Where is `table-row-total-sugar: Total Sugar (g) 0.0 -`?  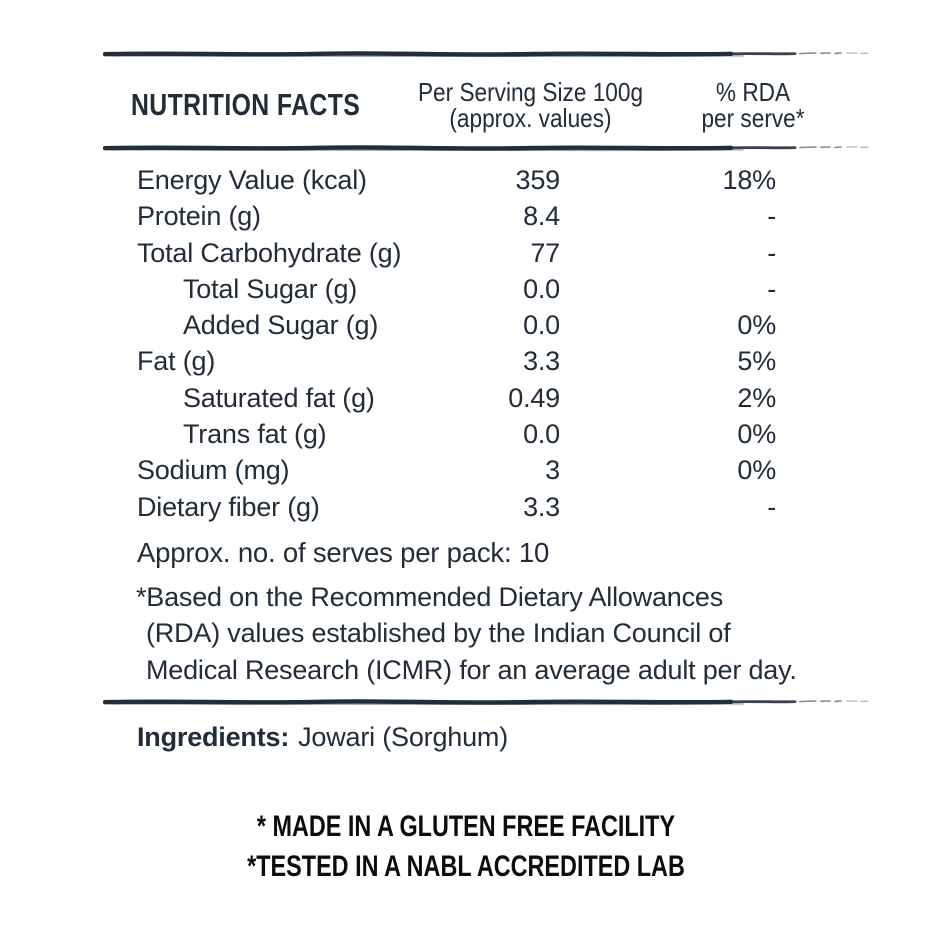 table-row-total-sugar: Total Sugar (g) 0.0 - is located at coordinates (488, 289).